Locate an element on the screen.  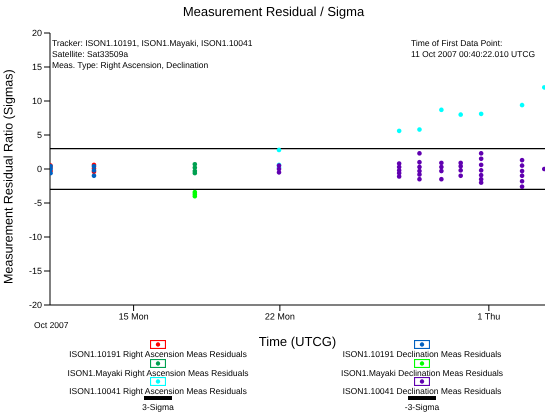
legend-label: ISON1.10041 Right Ascension Meas Residuals is located at coordinates (158, 391).